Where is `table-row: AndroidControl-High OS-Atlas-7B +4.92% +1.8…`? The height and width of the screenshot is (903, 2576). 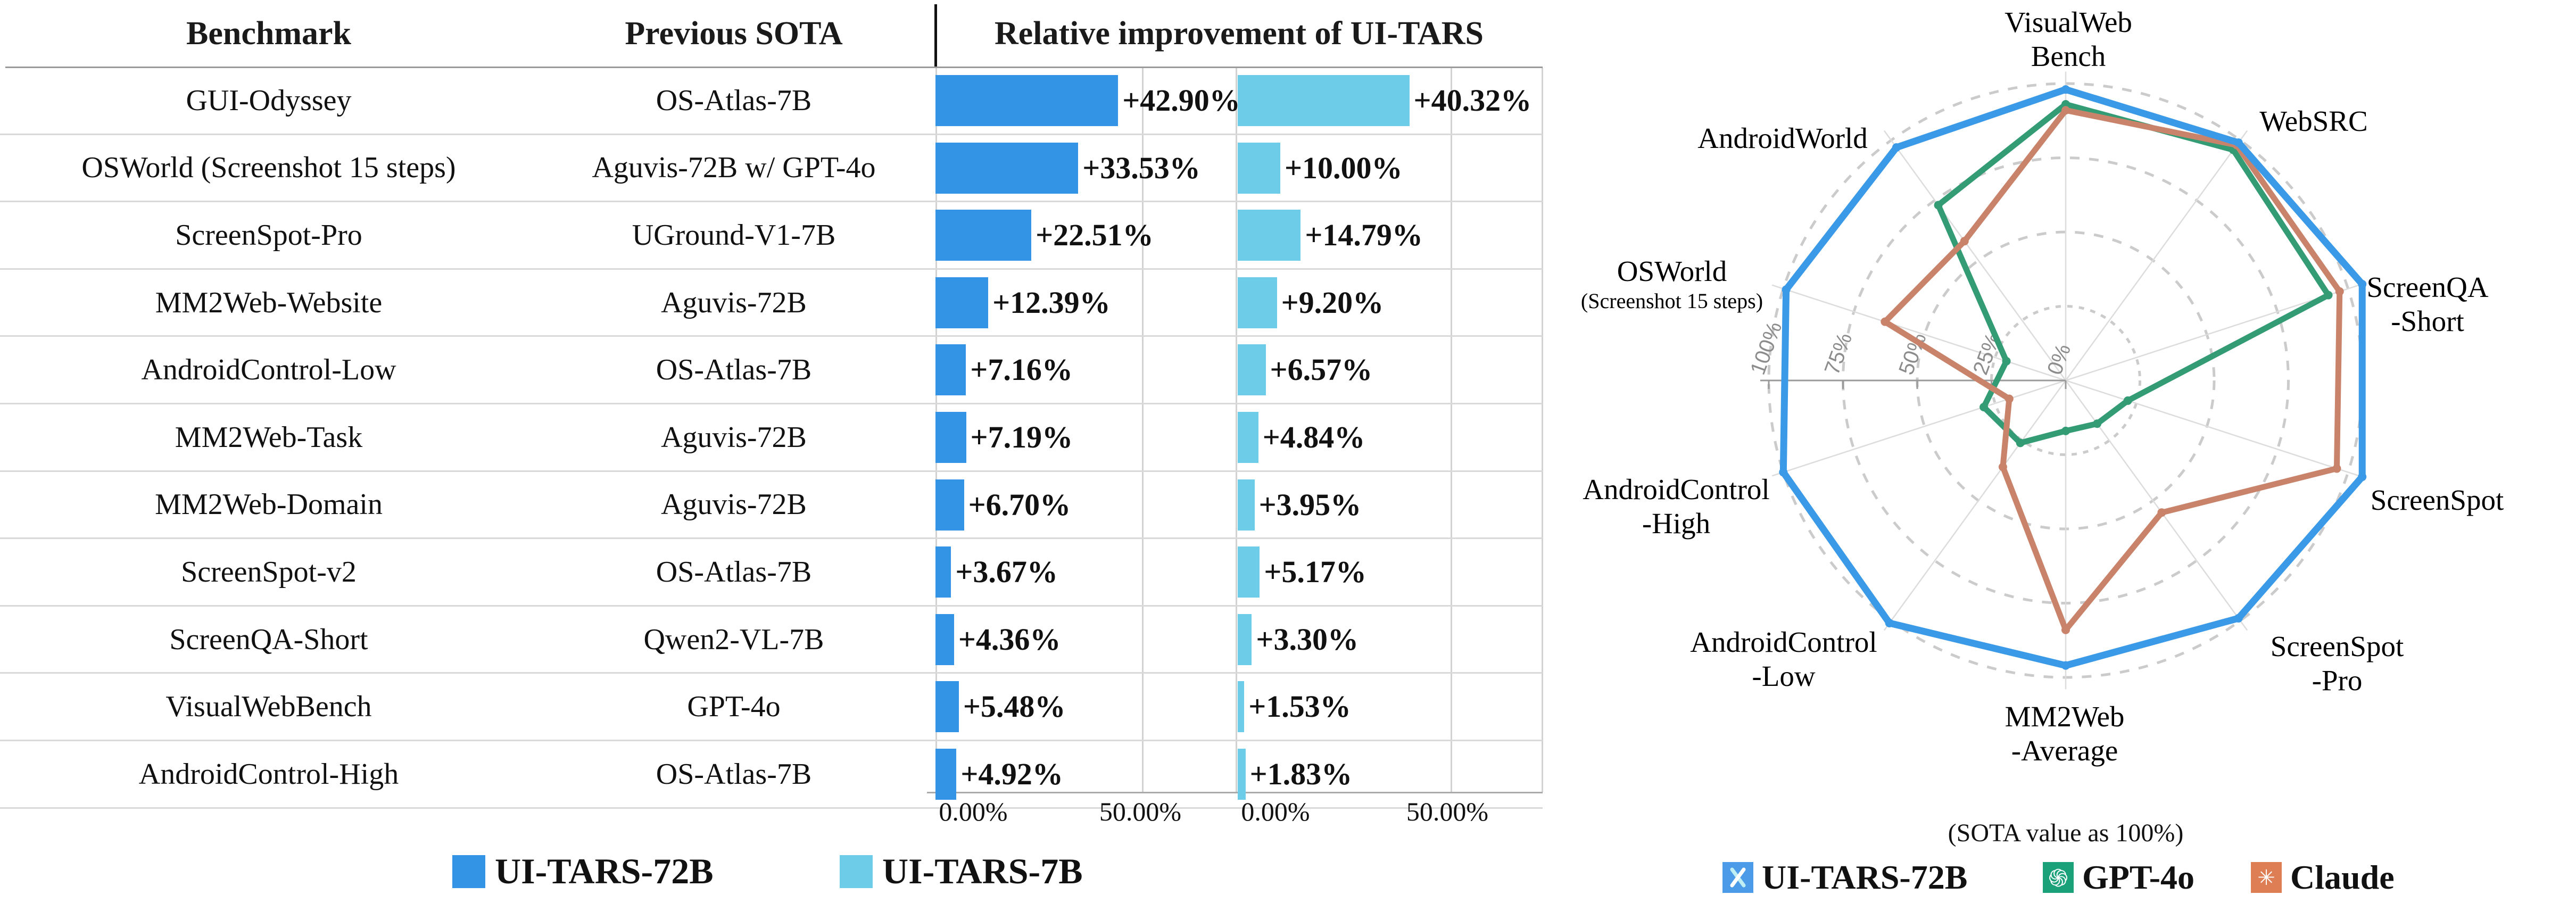 table-row: AndroidControl-High OS-Atlas-7B +4.92% +1.8… is located at coordinates (771, 775).